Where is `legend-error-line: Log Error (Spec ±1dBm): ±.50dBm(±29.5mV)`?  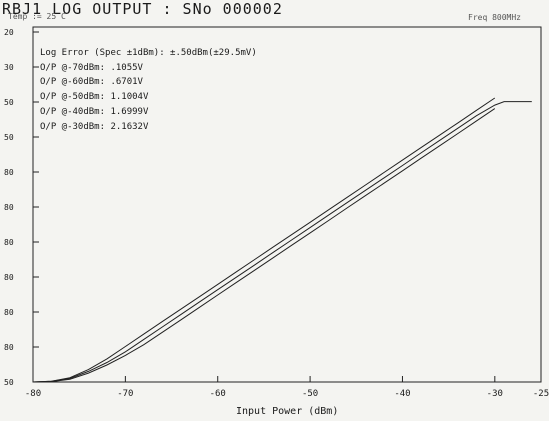
legend-error-line: Log Error (Spec ±1dBm): ±.50dBm(±29.5mV) is located at coordinates (148, 53).